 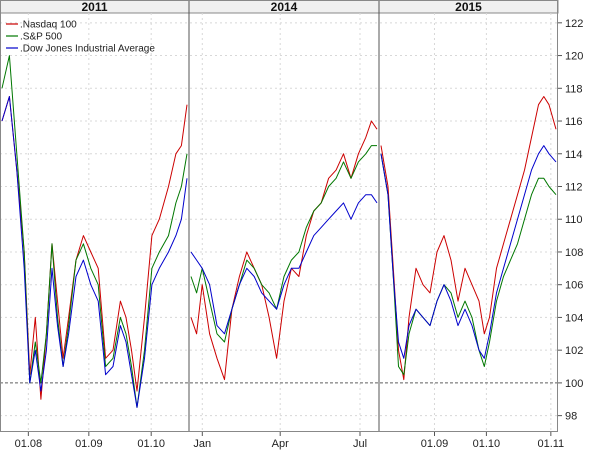 I want to click on y-tick-label: 110, so click(x=574, y=220).